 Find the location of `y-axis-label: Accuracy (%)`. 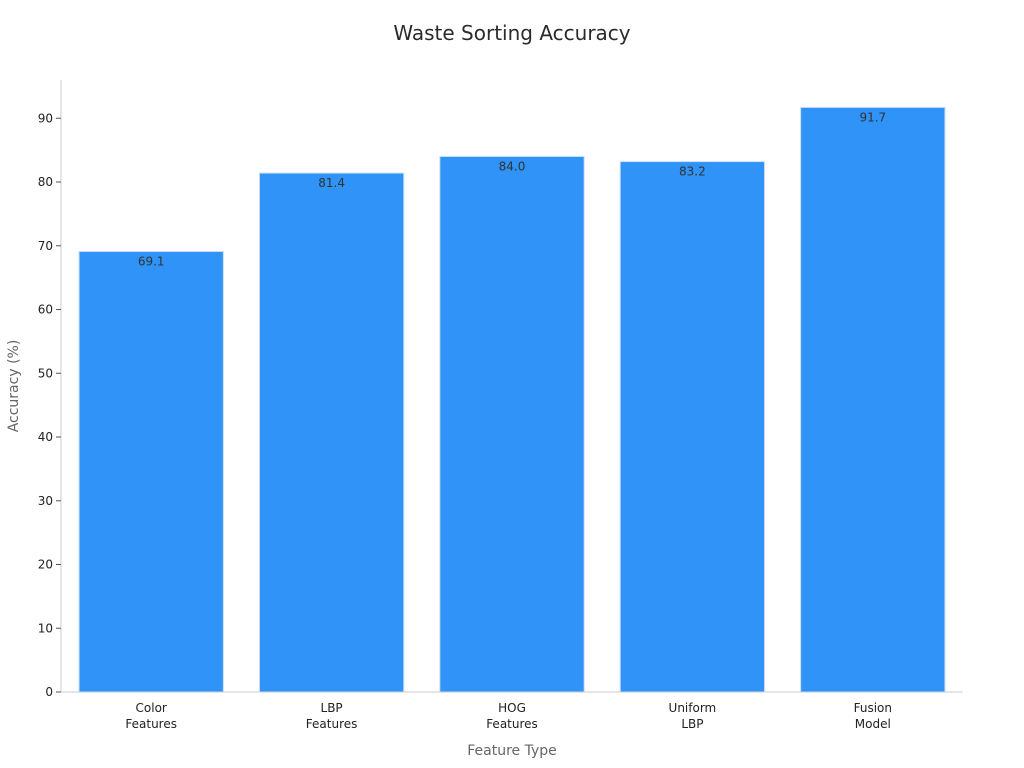

y-axis-label: Accuracy (%) is located at coordinates (14, 386).